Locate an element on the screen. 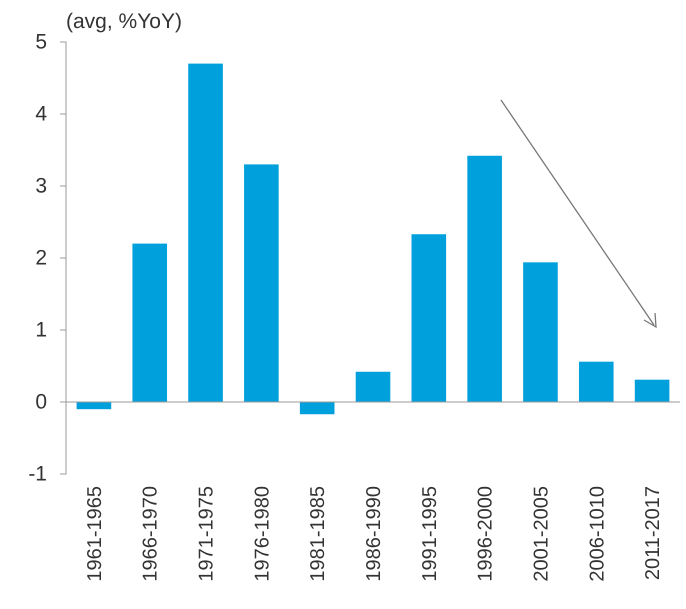 Image resolution: width=686 pixels, height=609 pixels. y-tick-label: 3 is located at coordinates (41, 186).